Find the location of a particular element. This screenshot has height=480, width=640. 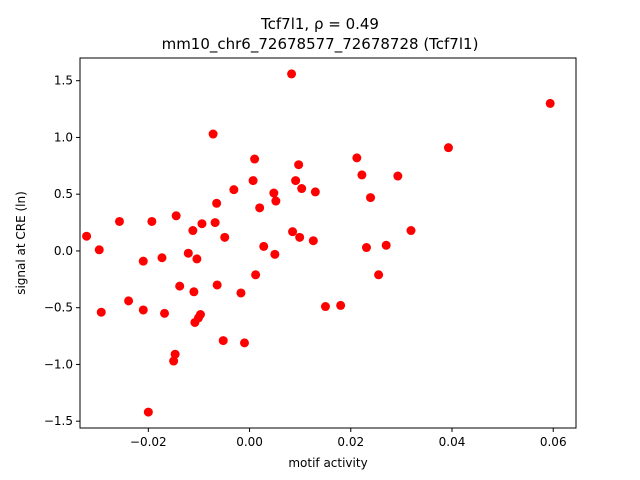

x-tick-label: 0.06 is located at coordinates (553, 442).